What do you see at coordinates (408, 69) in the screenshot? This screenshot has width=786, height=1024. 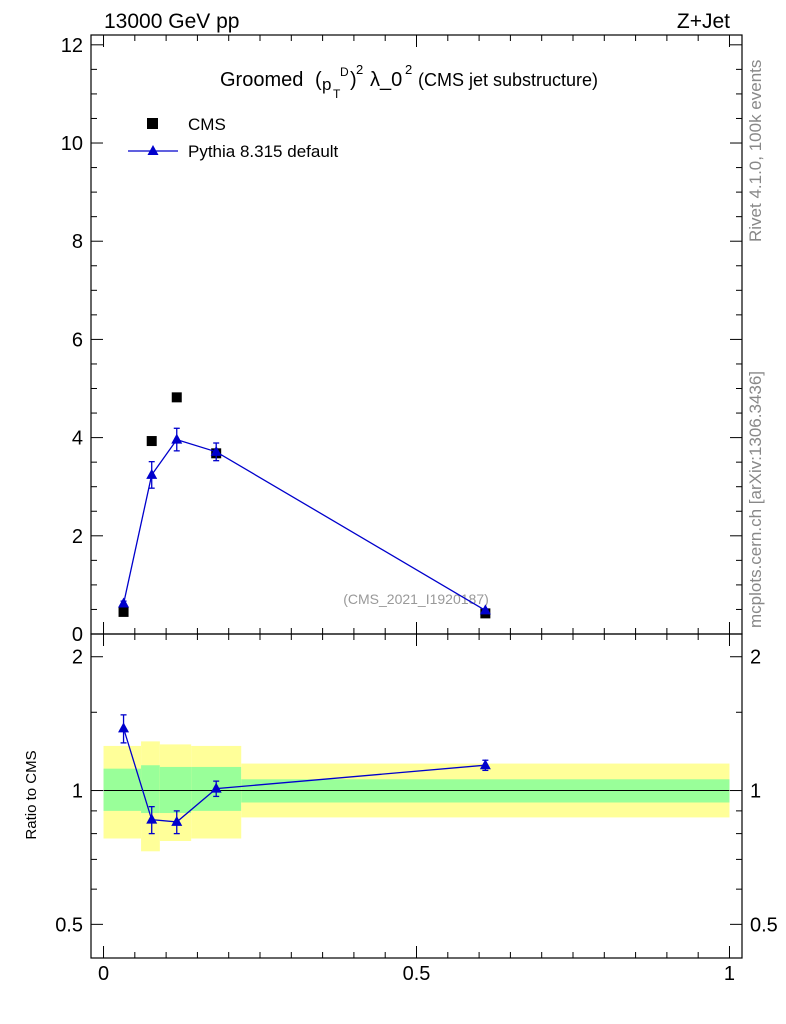 I see `title-sq2: 2` at bounding box center [408, 69].